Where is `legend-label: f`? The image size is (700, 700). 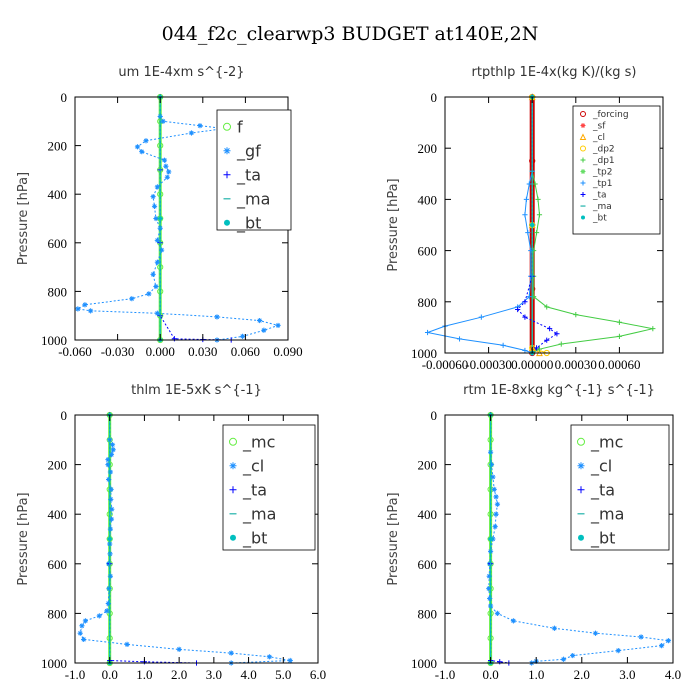 legend-label: f is located at coordinates (240, 126).